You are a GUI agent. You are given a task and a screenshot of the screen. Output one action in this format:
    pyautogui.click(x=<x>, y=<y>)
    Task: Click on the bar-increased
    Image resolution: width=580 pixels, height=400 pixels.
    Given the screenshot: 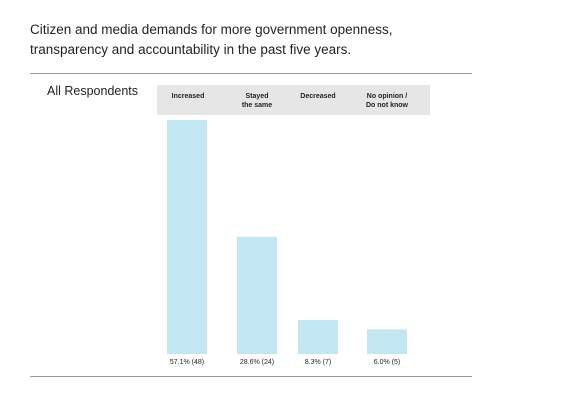 What is the action you would take?
    pyautogui.click(x=187, y=237)
    